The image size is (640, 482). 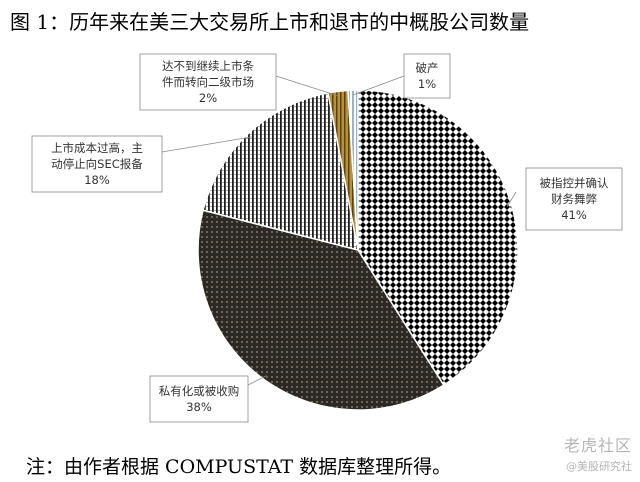 What do you see at coordinates (199, 391) in the screenshot?
I see `slice-category-label: 私有化或被收购` at bounding box center [199, 391].